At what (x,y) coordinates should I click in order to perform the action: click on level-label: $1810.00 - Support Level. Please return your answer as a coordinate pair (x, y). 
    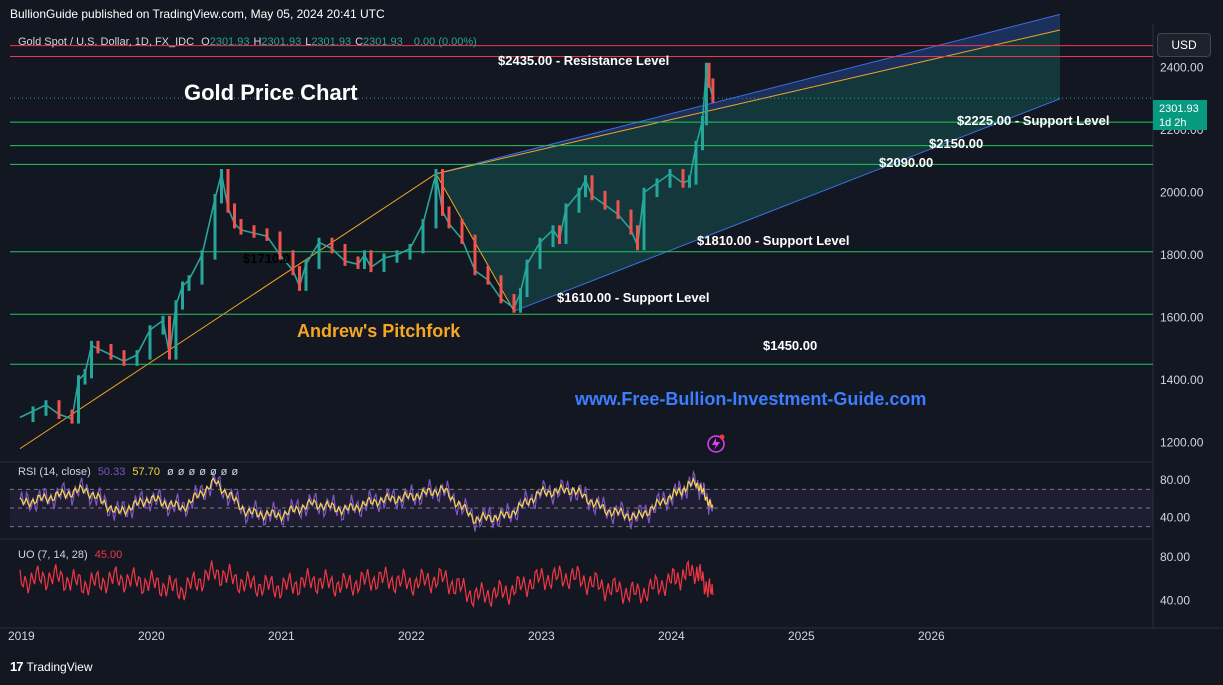
    Looking at the image, I should click on (773, 240).